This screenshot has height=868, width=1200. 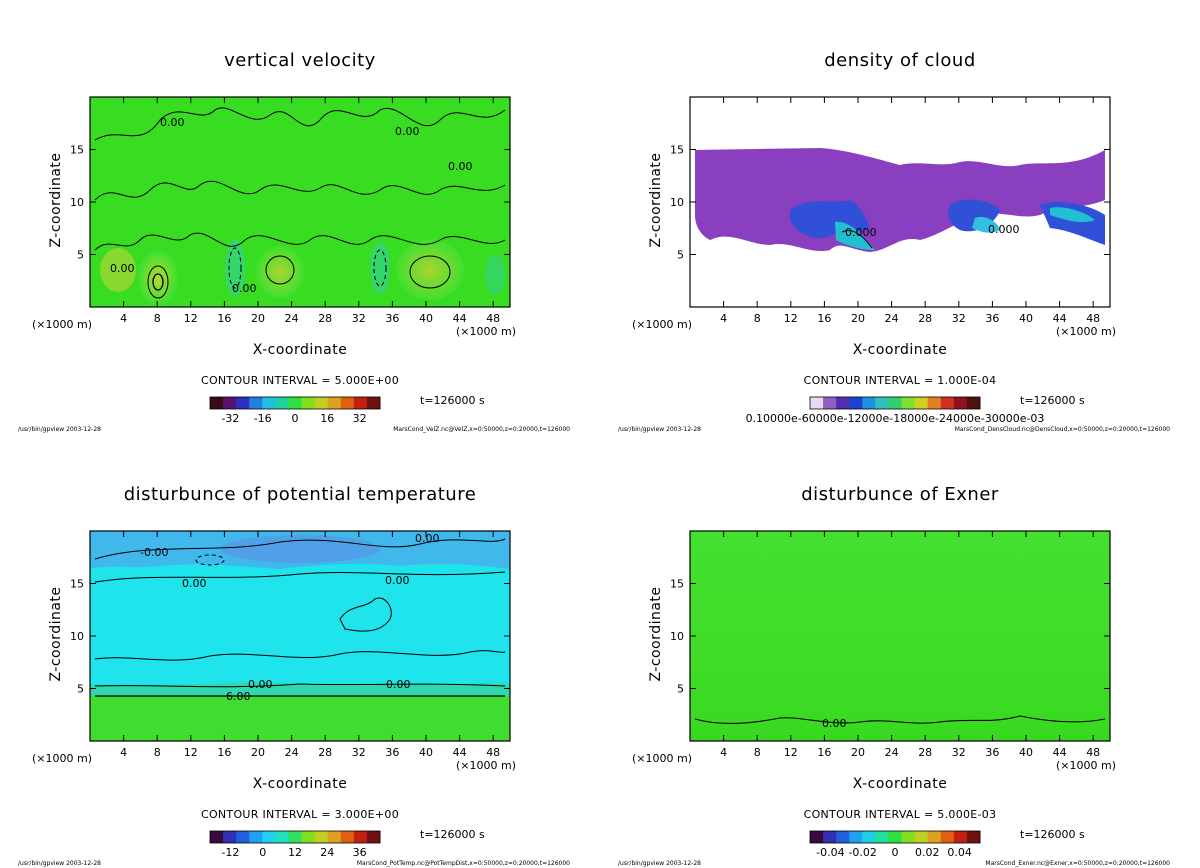 I want to click on x-tick-label: 20, so click(x=258, y=318).